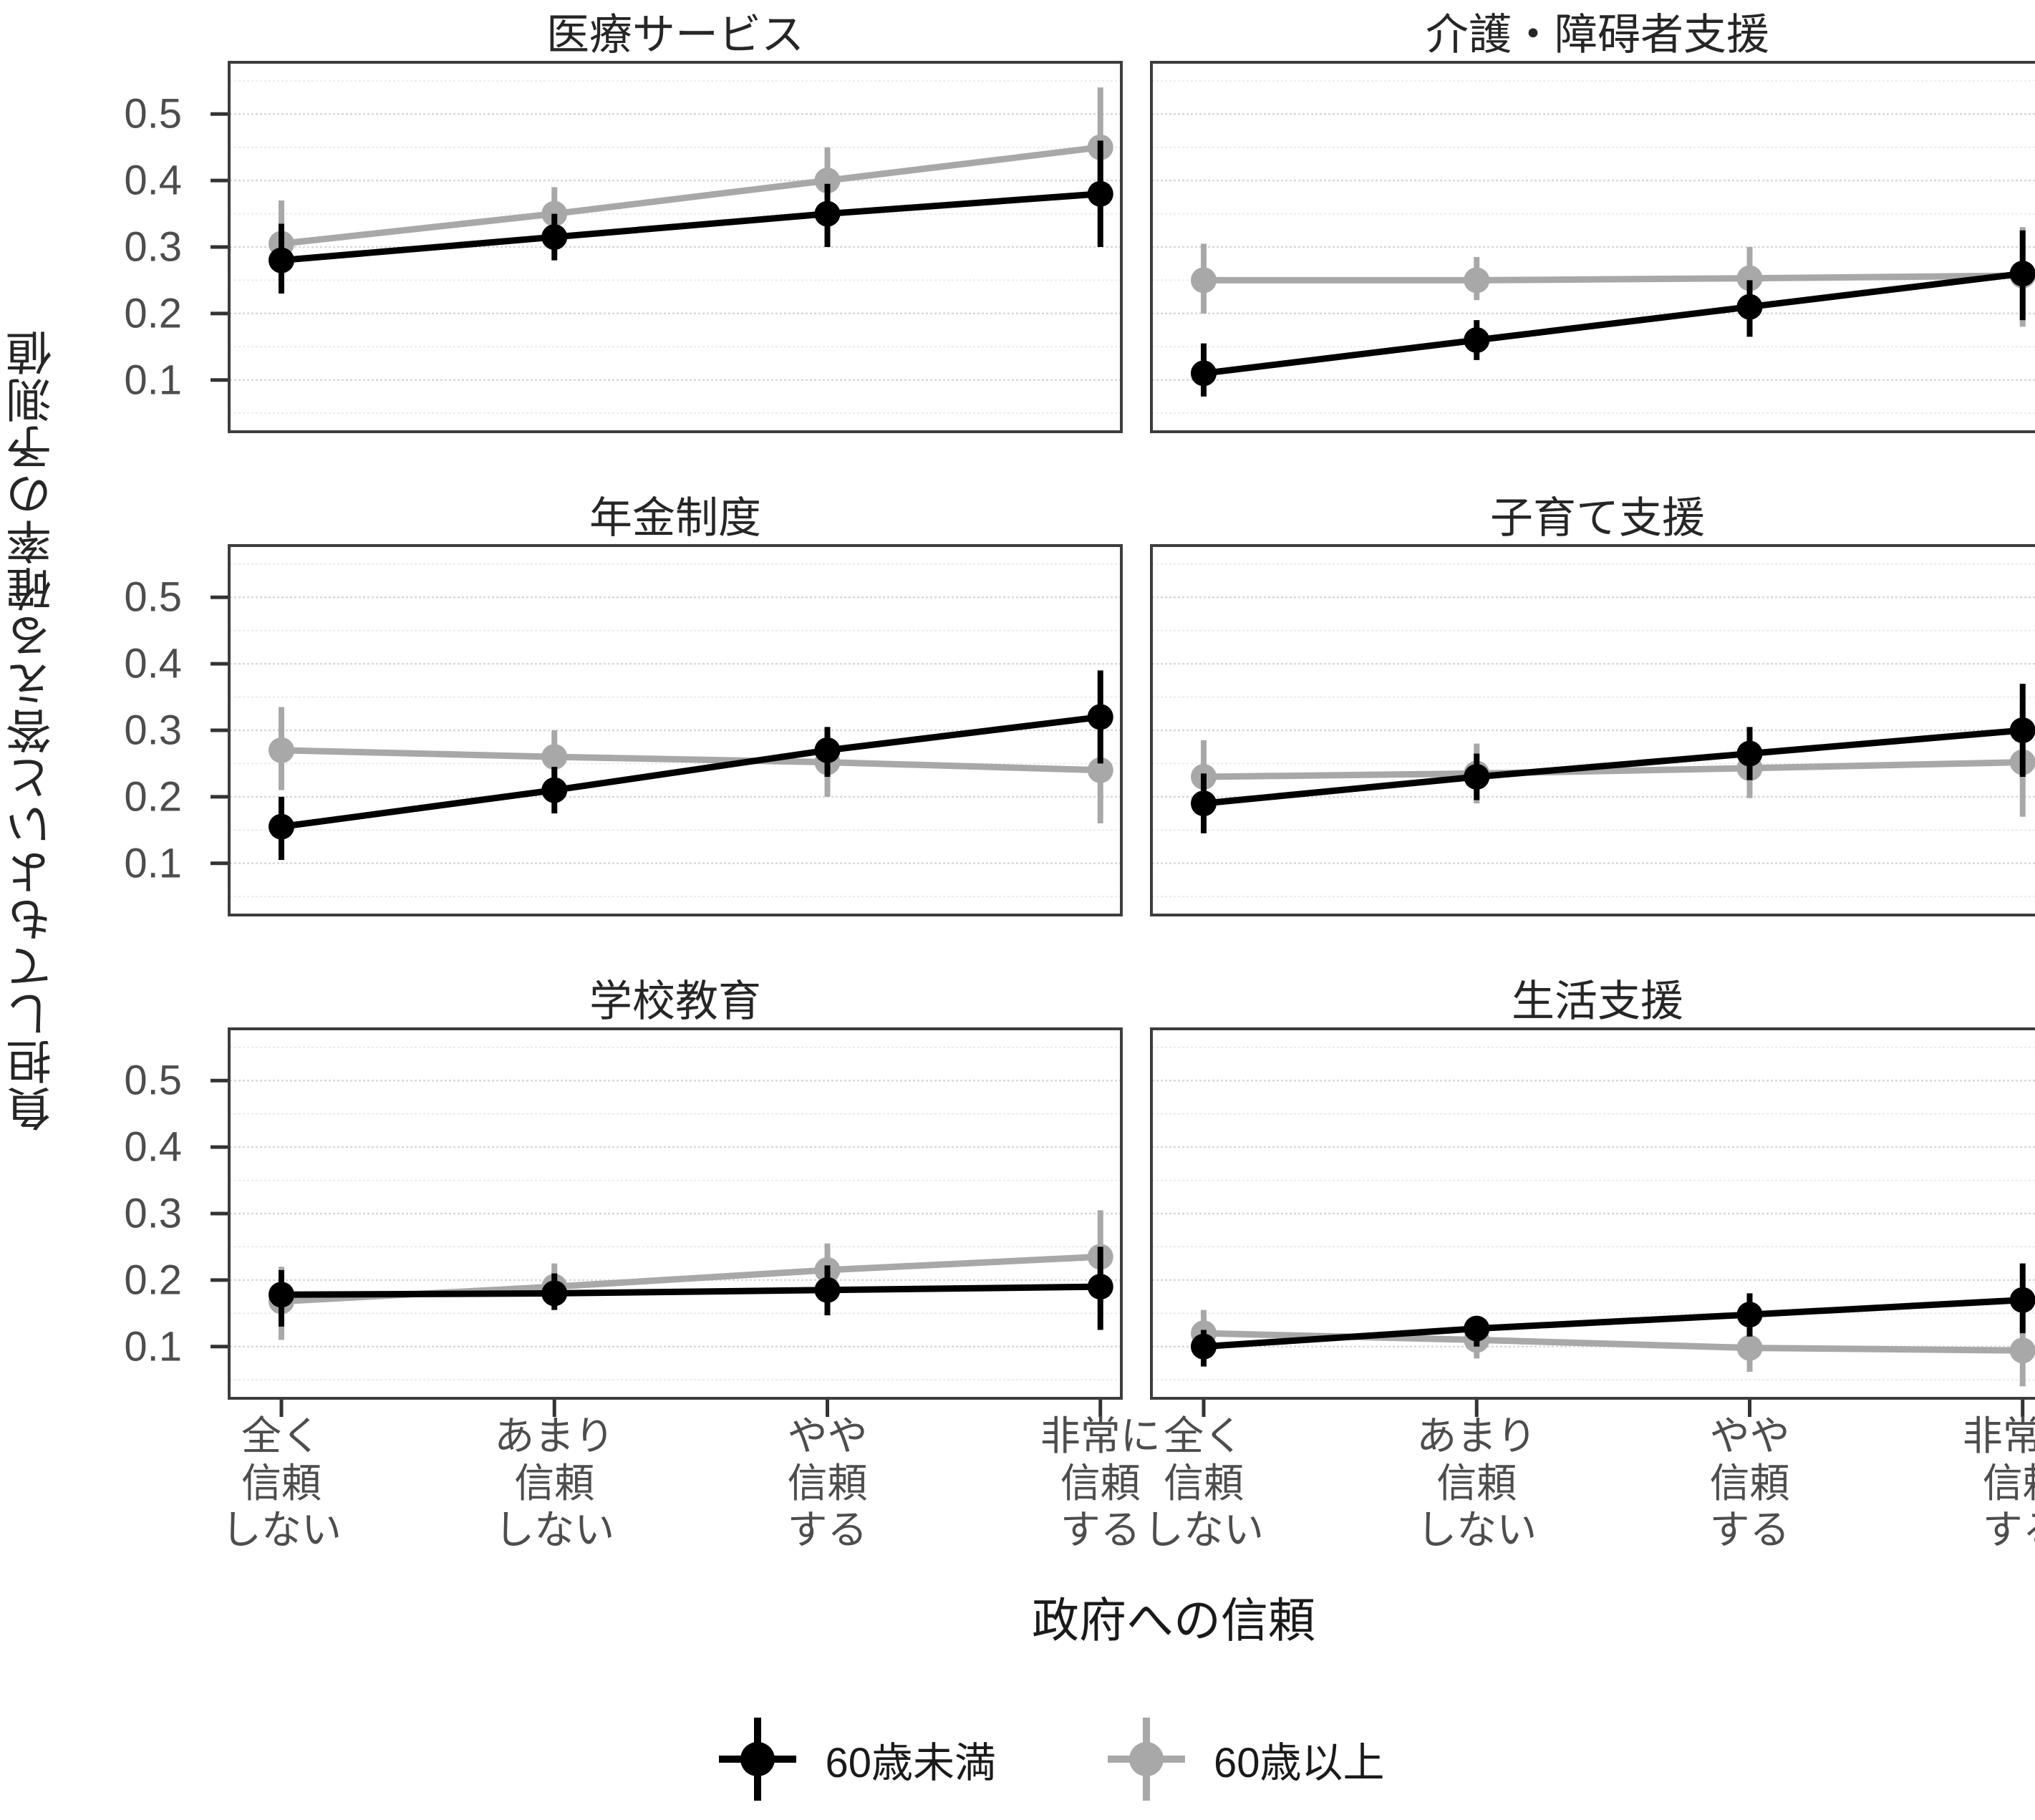 Image resolution: width=2035 pixels, height=1820 pixels. I want to click on facet-title-livelihood: 生活支援, so click(1598, 1001).